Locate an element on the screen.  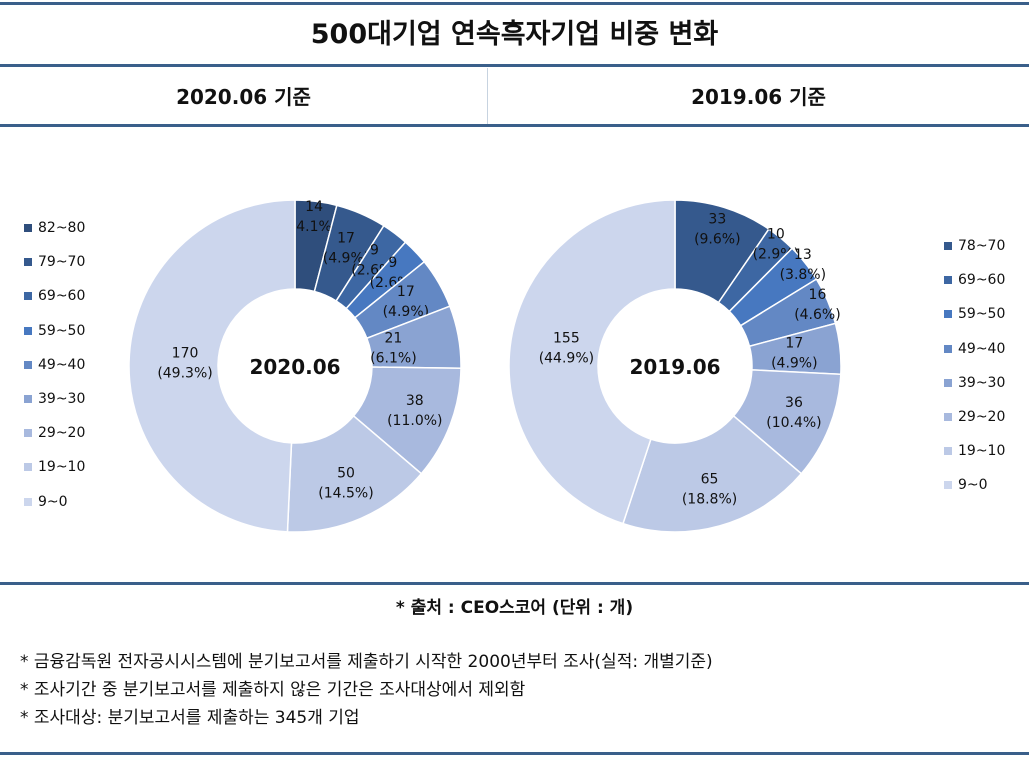
title-rule is located at coordinates (514, 65).